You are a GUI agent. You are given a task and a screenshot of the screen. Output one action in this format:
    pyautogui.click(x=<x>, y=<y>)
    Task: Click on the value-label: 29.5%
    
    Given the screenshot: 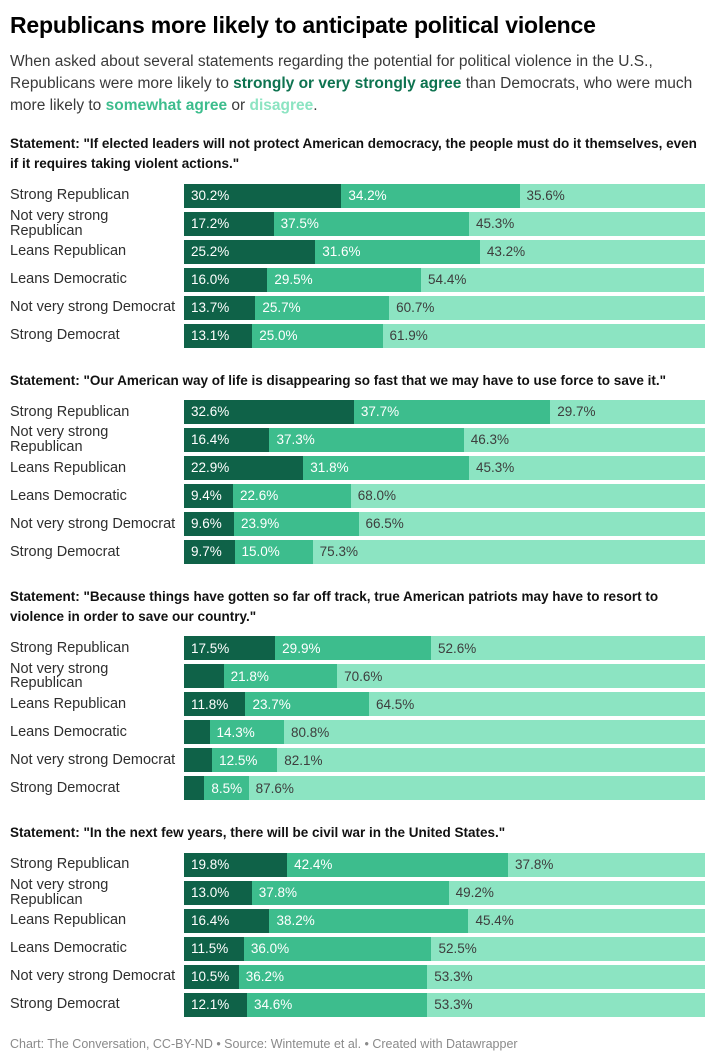 What is the action you would take?
    pyautogui.click(x=293, y=279)
    